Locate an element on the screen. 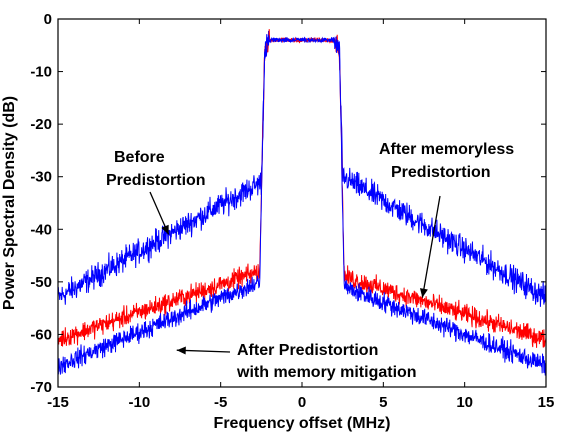  y-tick-label: -70 is located at coordinates (41, 387).